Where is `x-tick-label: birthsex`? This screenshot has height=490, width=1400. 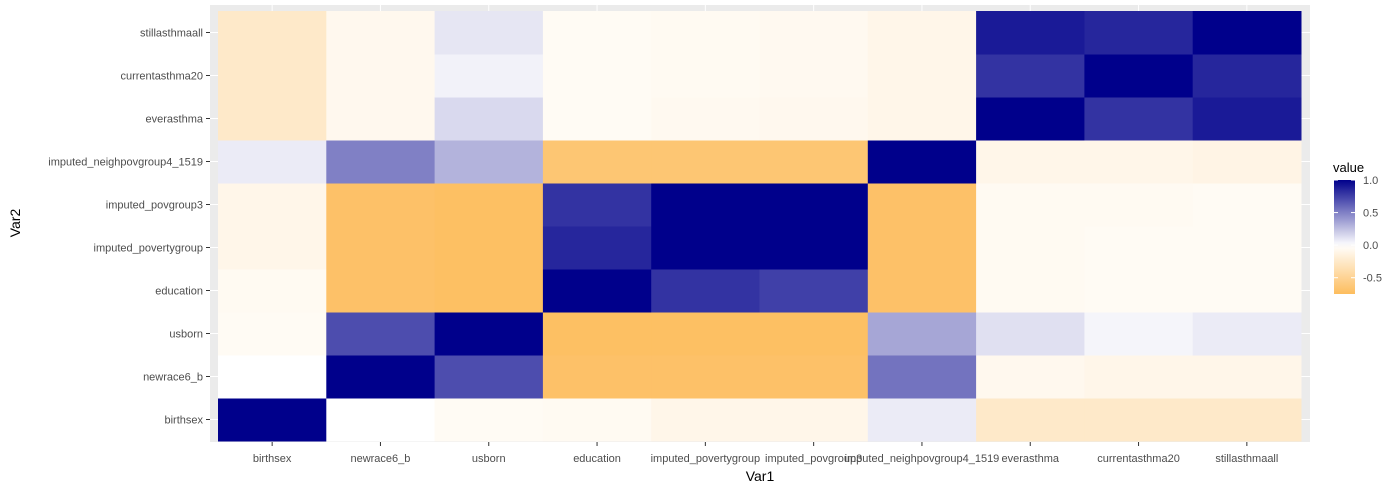
x-tick-label: birthsex is located at coordinates (272, 459).